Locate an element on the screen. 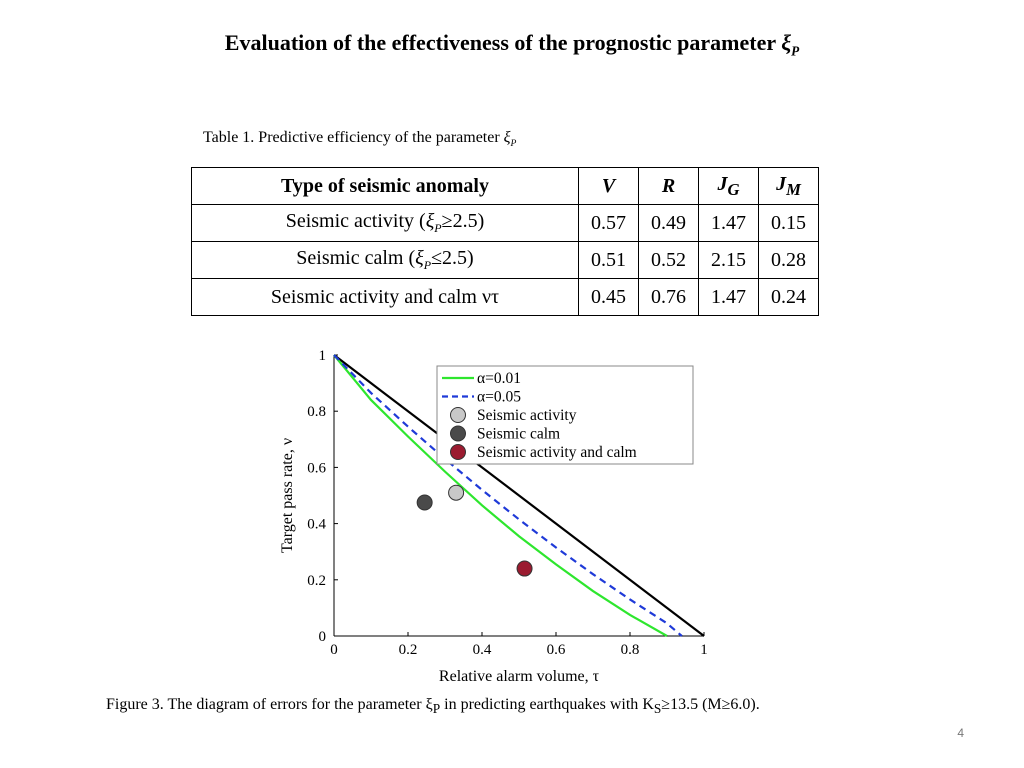 The height and width of the screenshot is (768, 1024). cell-r: 0.49 is located at coordinates (668, 223).